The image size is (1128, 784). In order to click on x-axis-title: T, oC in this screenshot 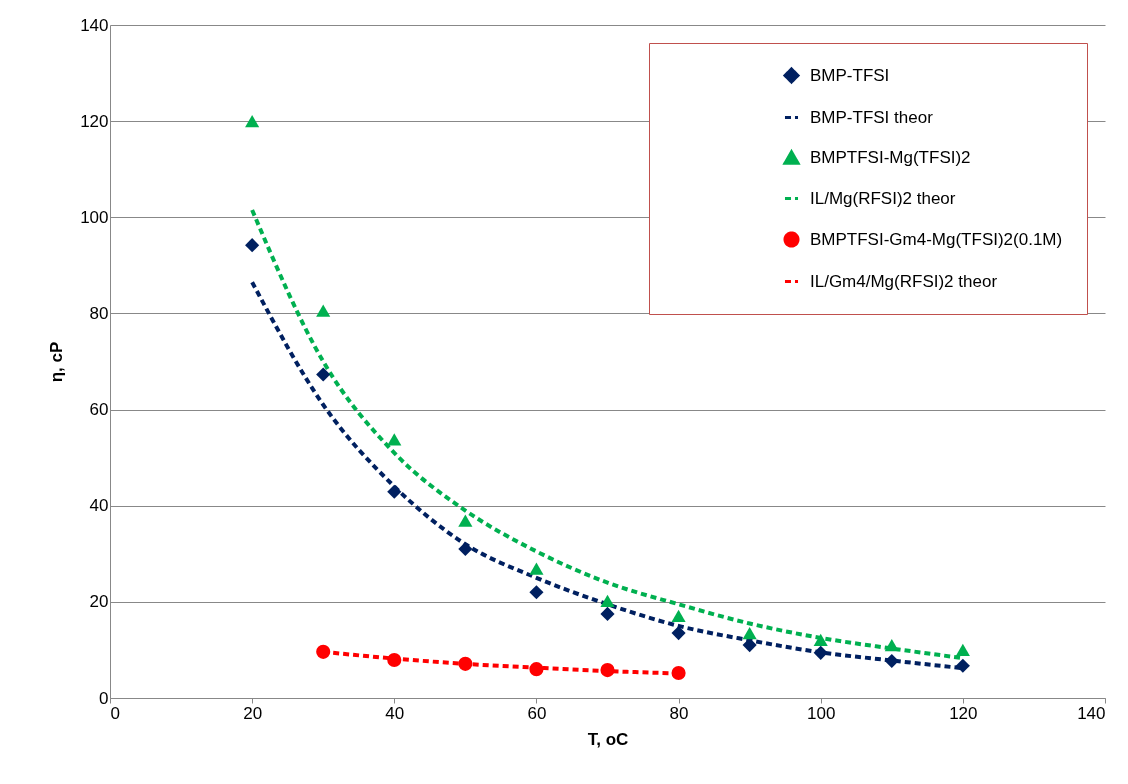, I will do `click(608, 739)`.